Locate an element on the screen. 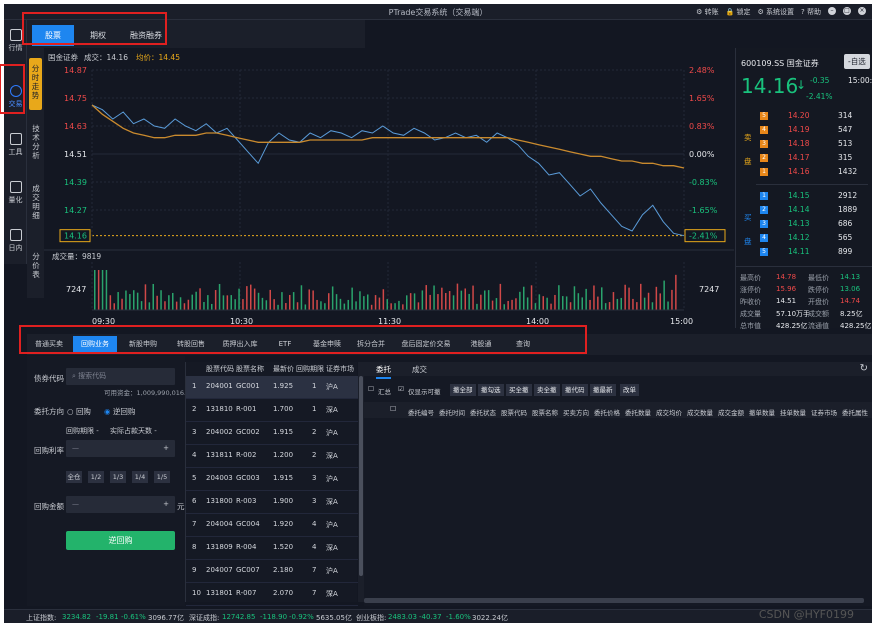 This screenshot has width=876, height=627. cell-name: GC002 is located at coordinates (248, 432).